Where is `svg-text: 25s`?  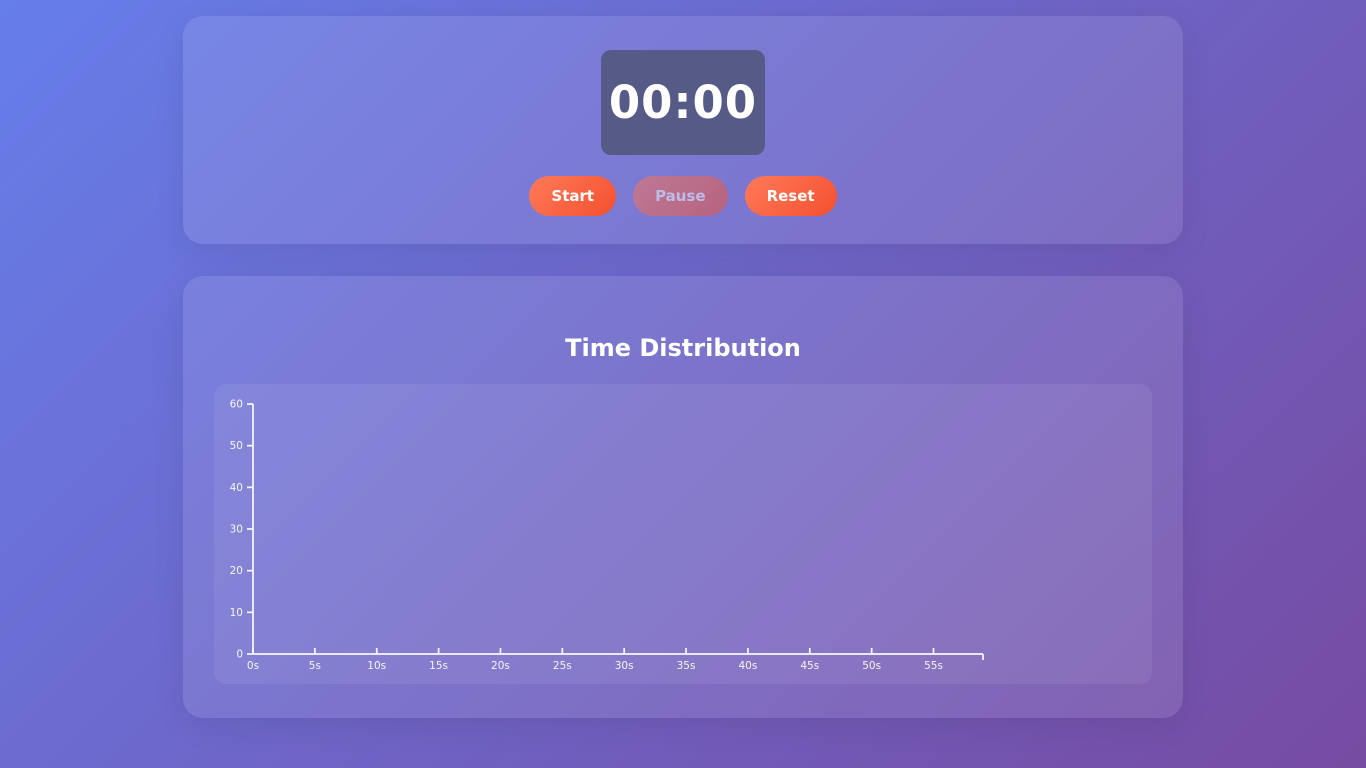 svg-text: 25s is located at coordinates (562, 666).